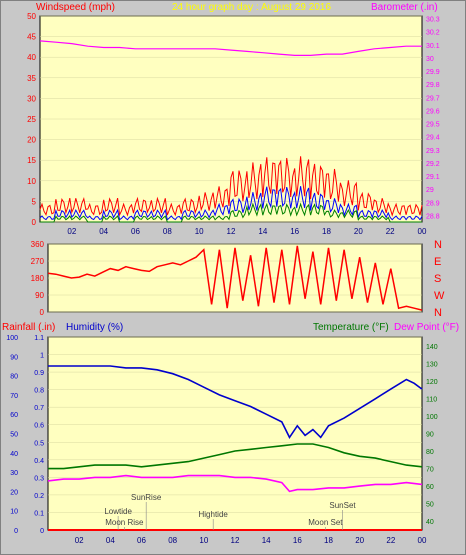  I want to click on rainfall-tick-label: 90, so click(14, 357).